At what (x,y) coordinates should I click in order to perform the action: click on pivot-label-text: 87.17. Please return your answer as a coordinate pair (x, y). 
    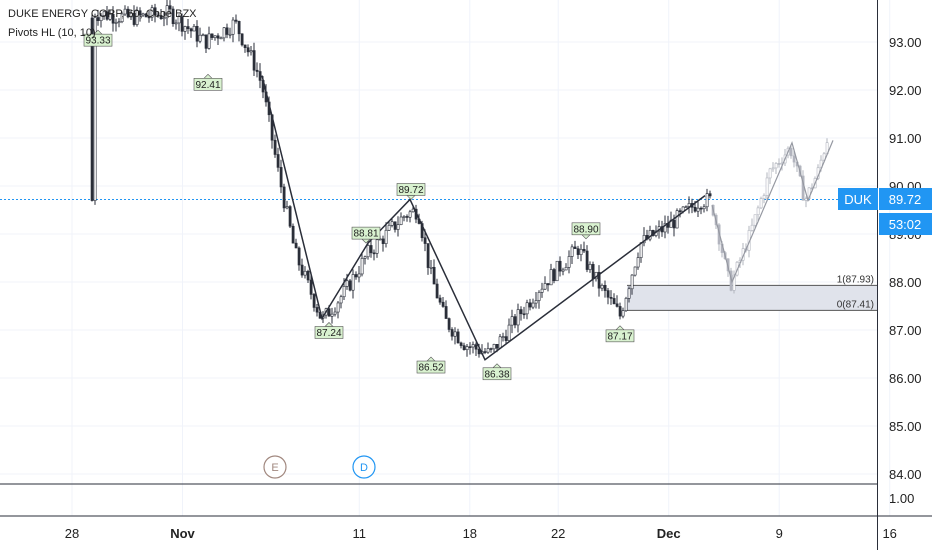
    Looking at the image, I should click on (619, 336).